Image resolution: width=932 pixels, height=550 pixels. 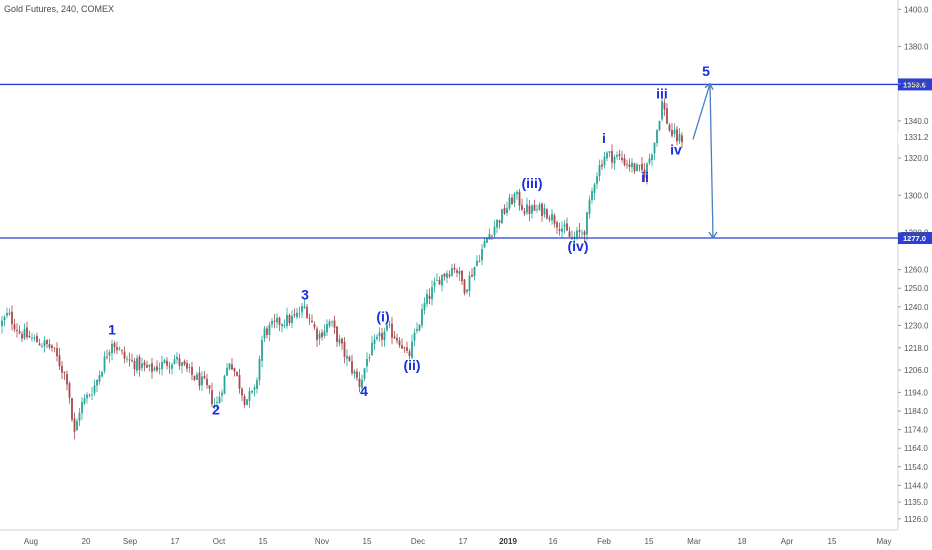 What do you see at coordinates (705, 161) in the screenshot?
I see `projection-arrows` at bounding box center [705, 161].